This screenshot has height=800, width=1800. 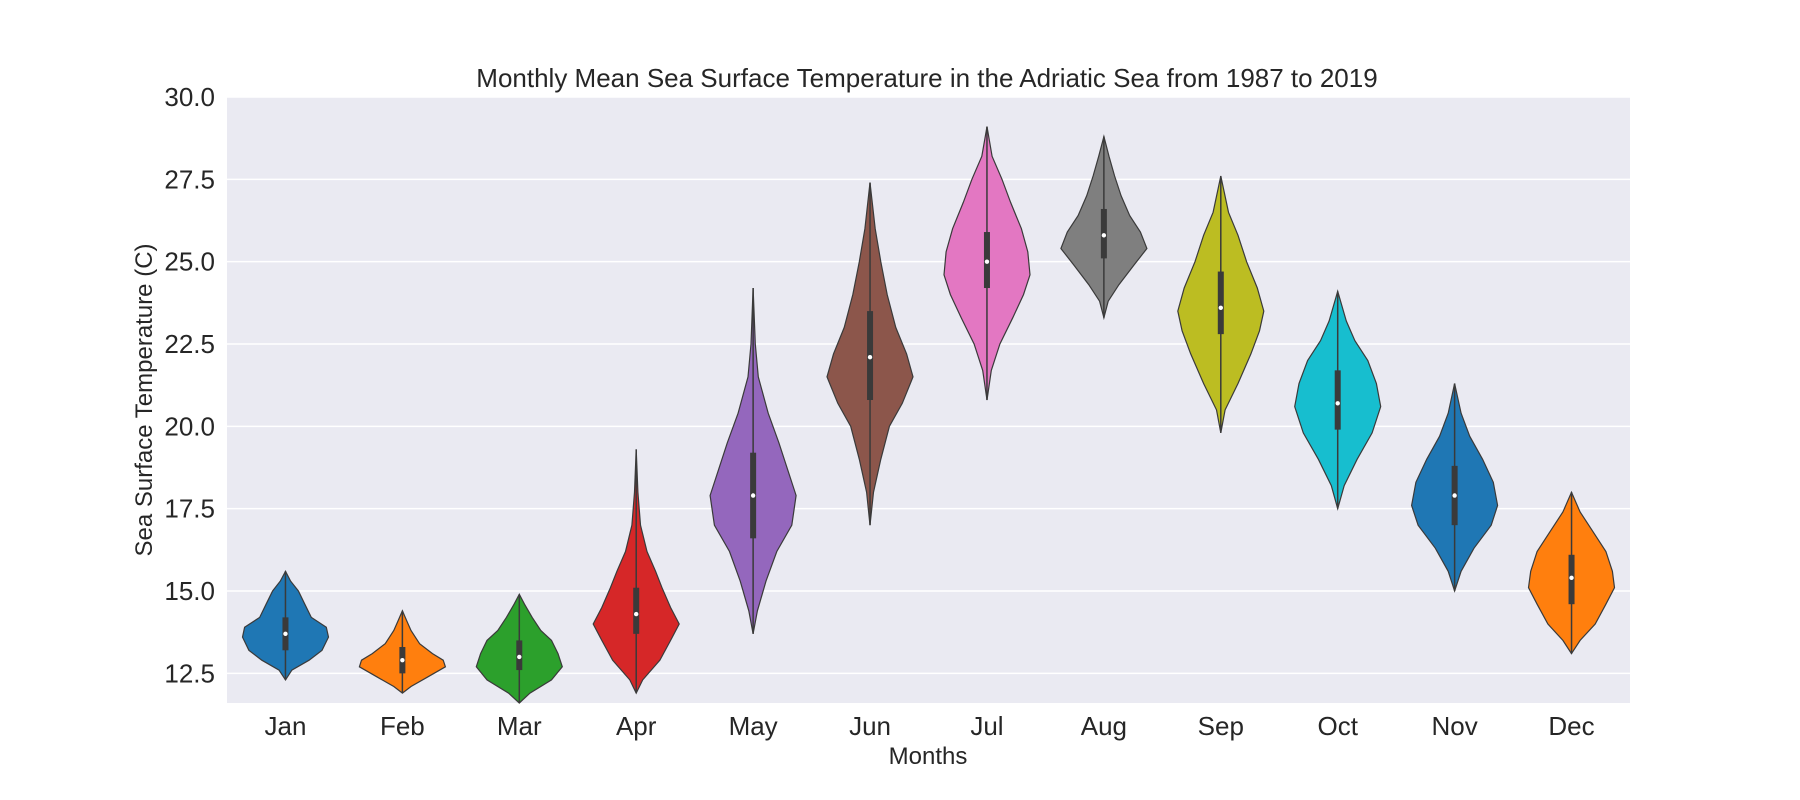 I want to click on x-tick-label: Sep, so click(x=1221, y=726).